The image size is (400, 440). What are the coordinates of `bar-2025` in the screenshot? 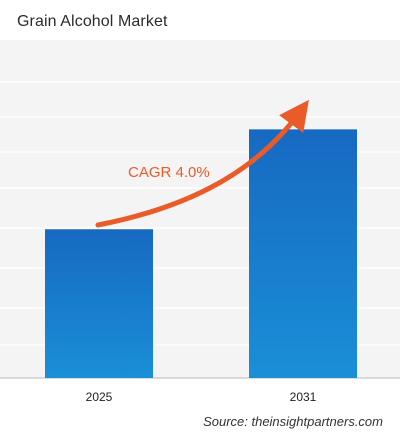 It's located at (99, 303).